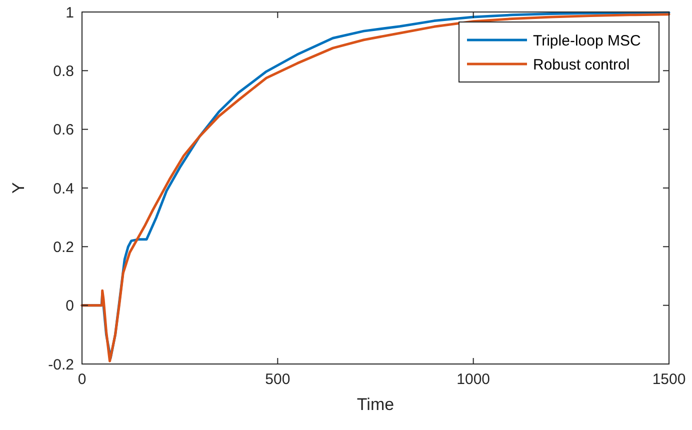 The width and height of the screenshot is (692, 430). What do you see at coordinates (70, 13) in the screenshot?
I see `y-tick-label: 1` at bounding box center [70, 13].